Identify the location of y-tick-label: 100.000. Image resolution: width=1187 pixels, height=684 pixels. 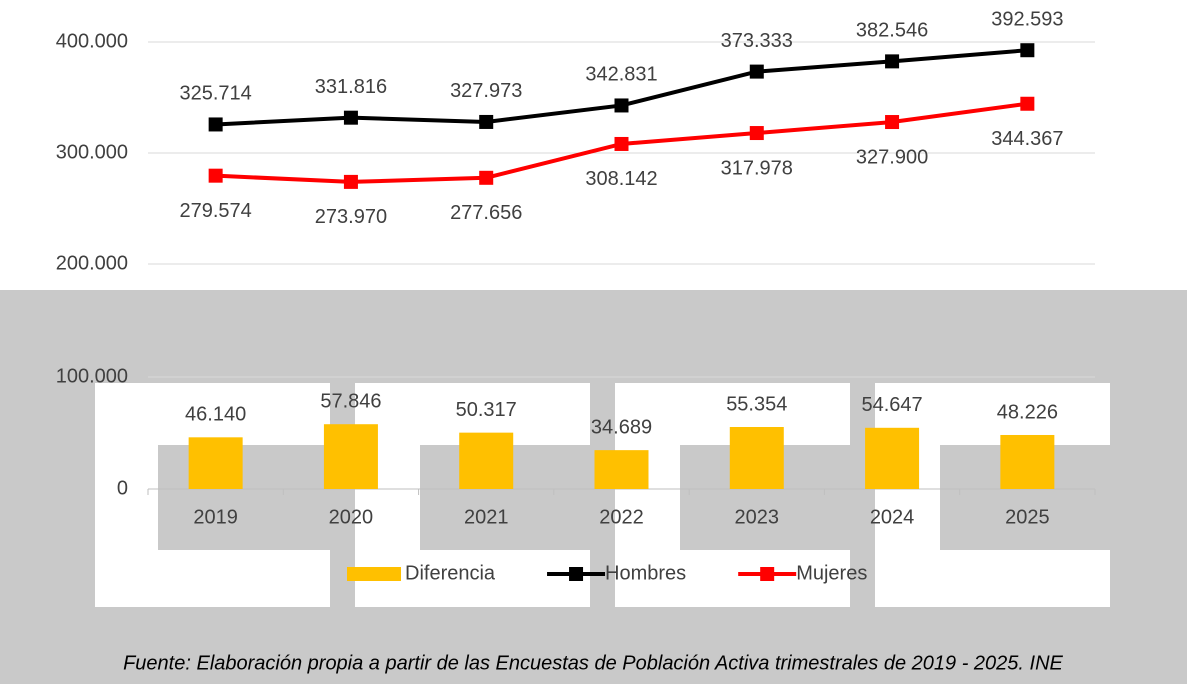
(92, 376).